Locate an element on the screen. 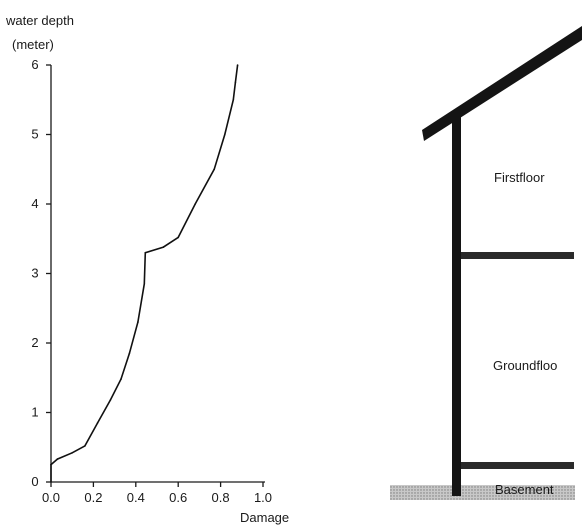 This screenshot has height=526, width=582. x-tick-label: 0.8 is located at coordinates (221, 497).